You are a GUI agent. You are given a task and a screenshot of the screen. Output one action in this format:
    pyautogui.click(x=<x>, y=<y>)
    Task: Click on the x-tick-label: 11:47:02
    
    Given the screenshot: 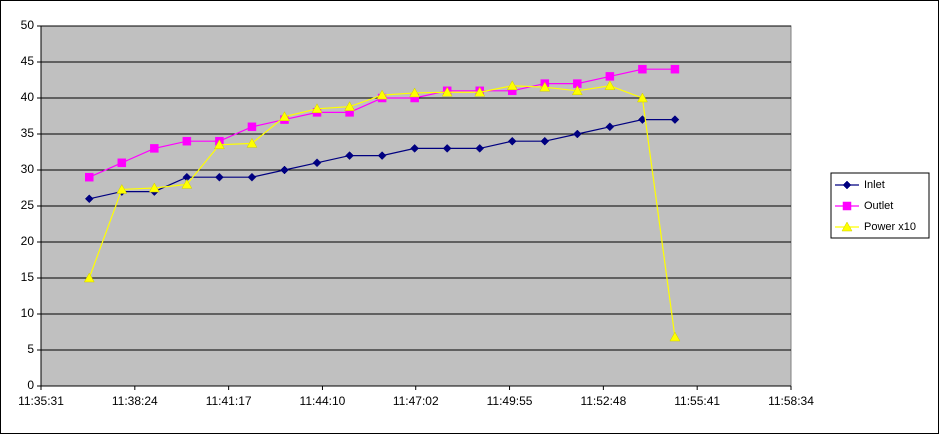 What is the action you would take?
    pyautogui.click(x=416, y=401)
    